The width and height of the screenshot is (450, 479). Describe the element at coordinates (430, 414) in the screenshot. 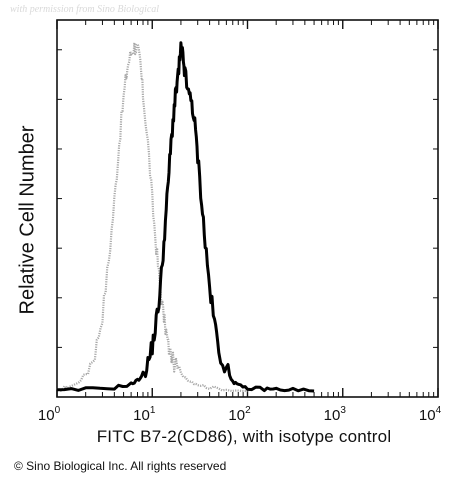

I see `x-tick-label: 10⁴` at that location.